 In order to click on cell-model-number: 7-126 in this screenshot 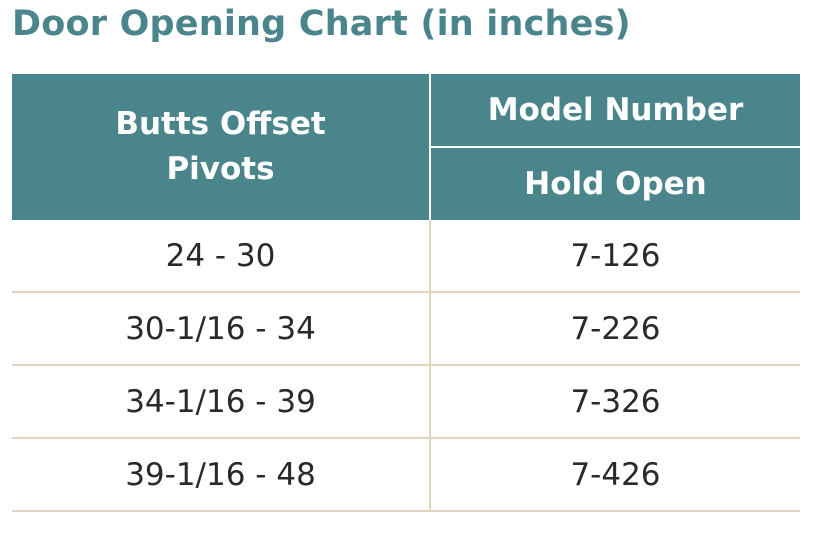, I will do `click(615, 256)`.